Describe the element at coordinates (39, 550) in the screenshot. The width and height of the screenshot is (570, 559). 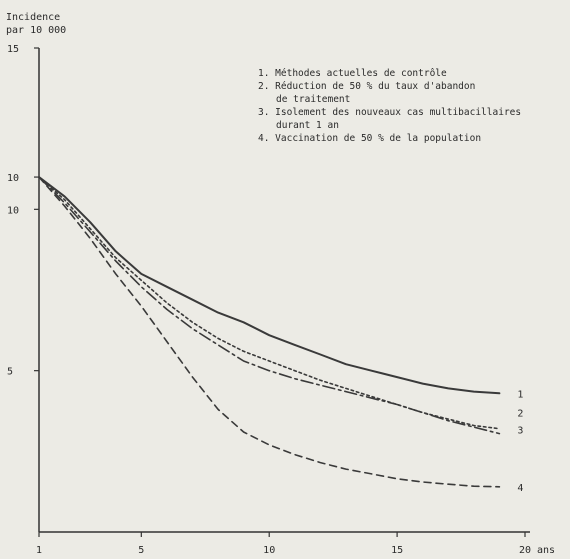
I see `x-tick-label: 1` at that location.